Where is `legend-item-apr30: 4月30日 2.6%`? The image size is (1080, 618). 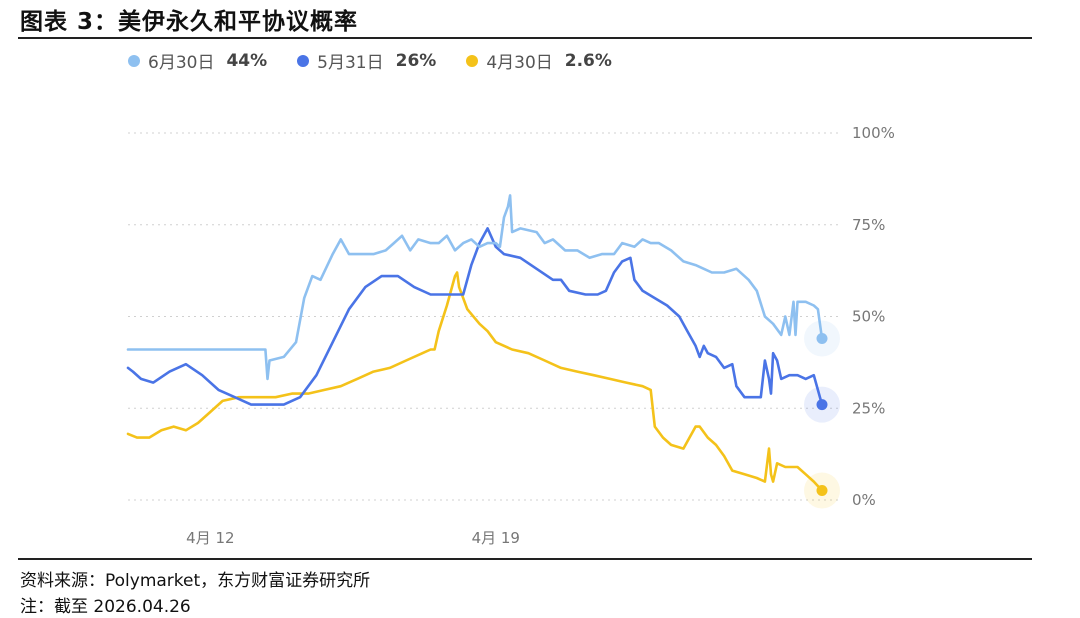 legend-item-apr30: 4月30日 2.6% is located at coordinates (539, 60).